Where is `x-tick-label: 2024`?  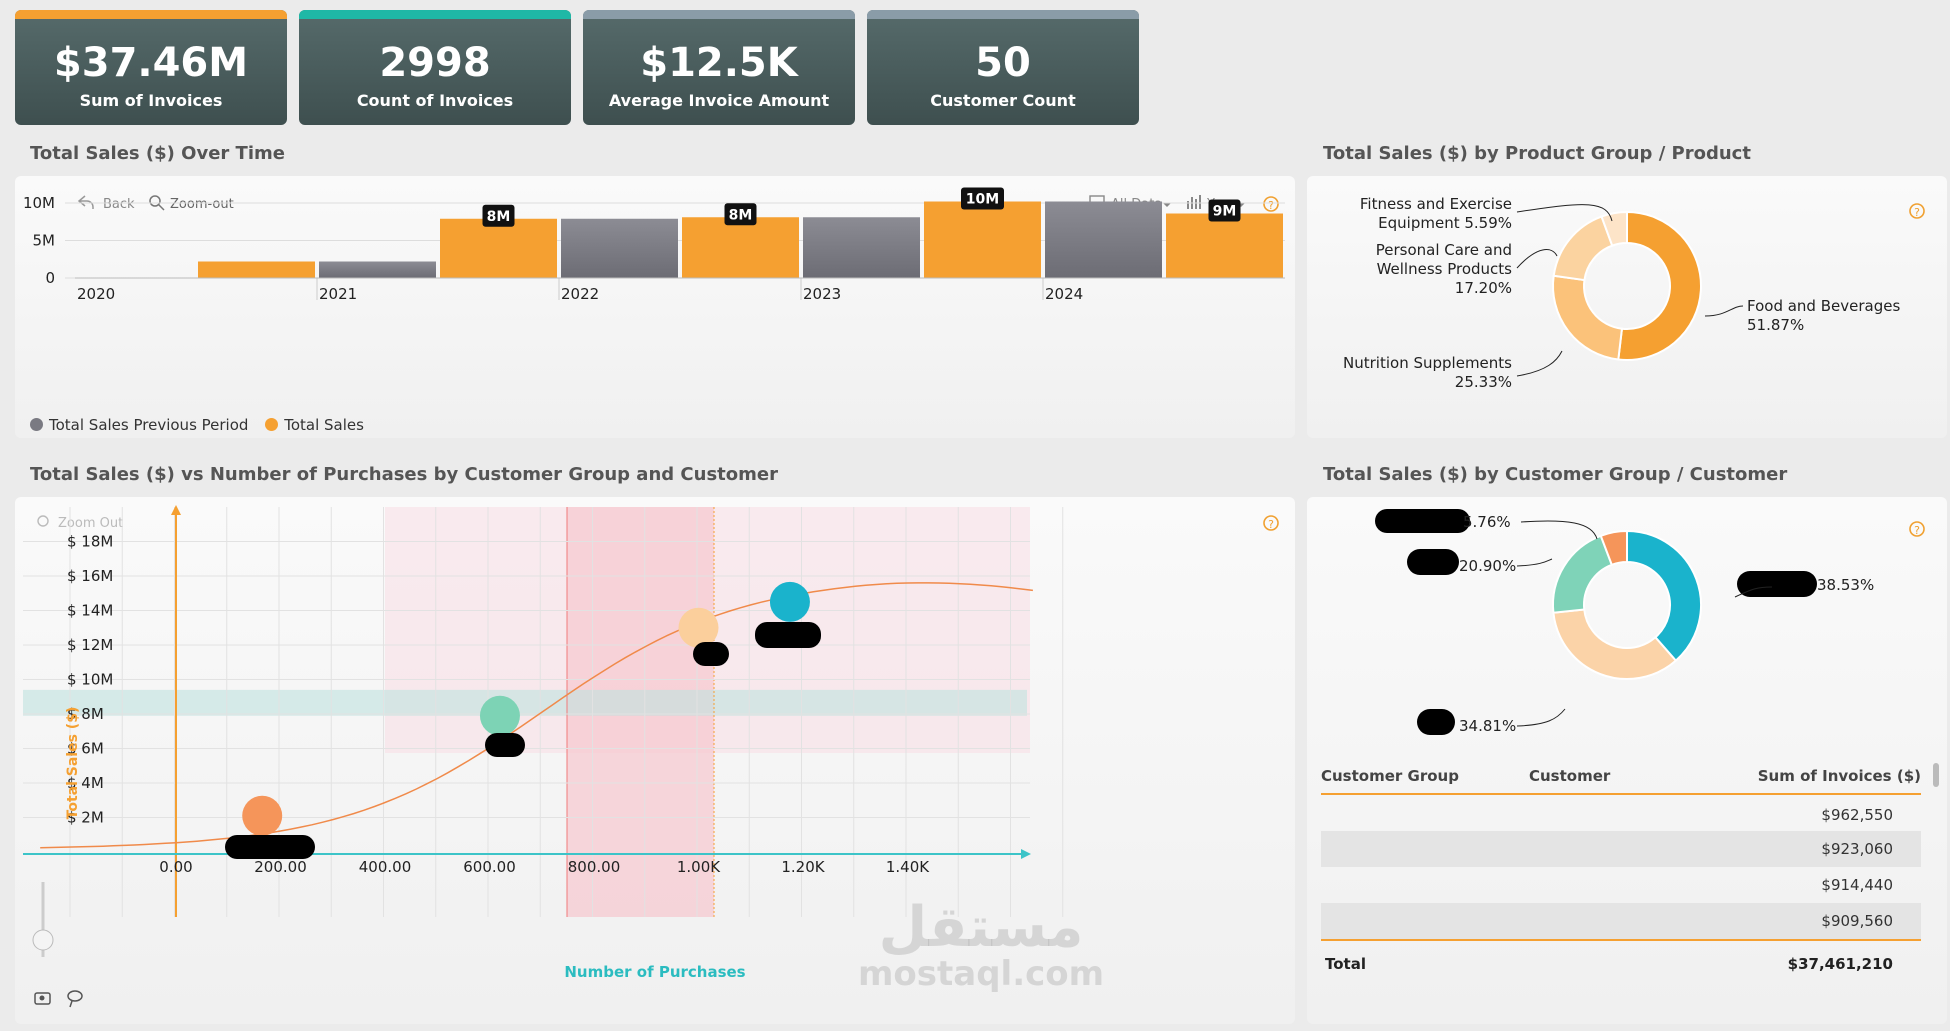
x-tick-label: 2024 is located at coordinates (1064, 294).